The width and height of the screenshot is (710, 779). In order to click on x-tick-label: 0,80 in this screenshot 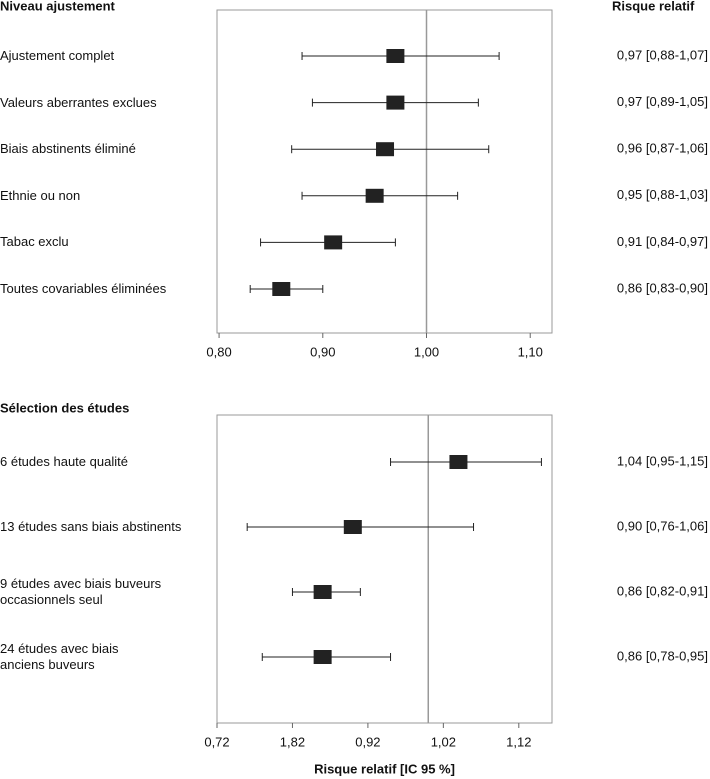, I will do `click(218, 351)`.